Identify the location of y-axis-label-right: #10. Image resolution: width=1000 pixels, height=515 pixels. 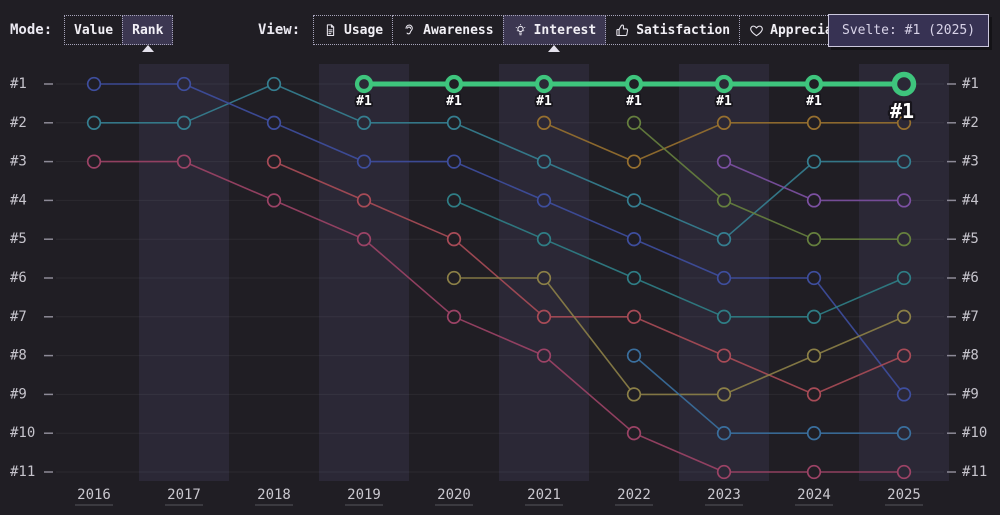
(974, 433).